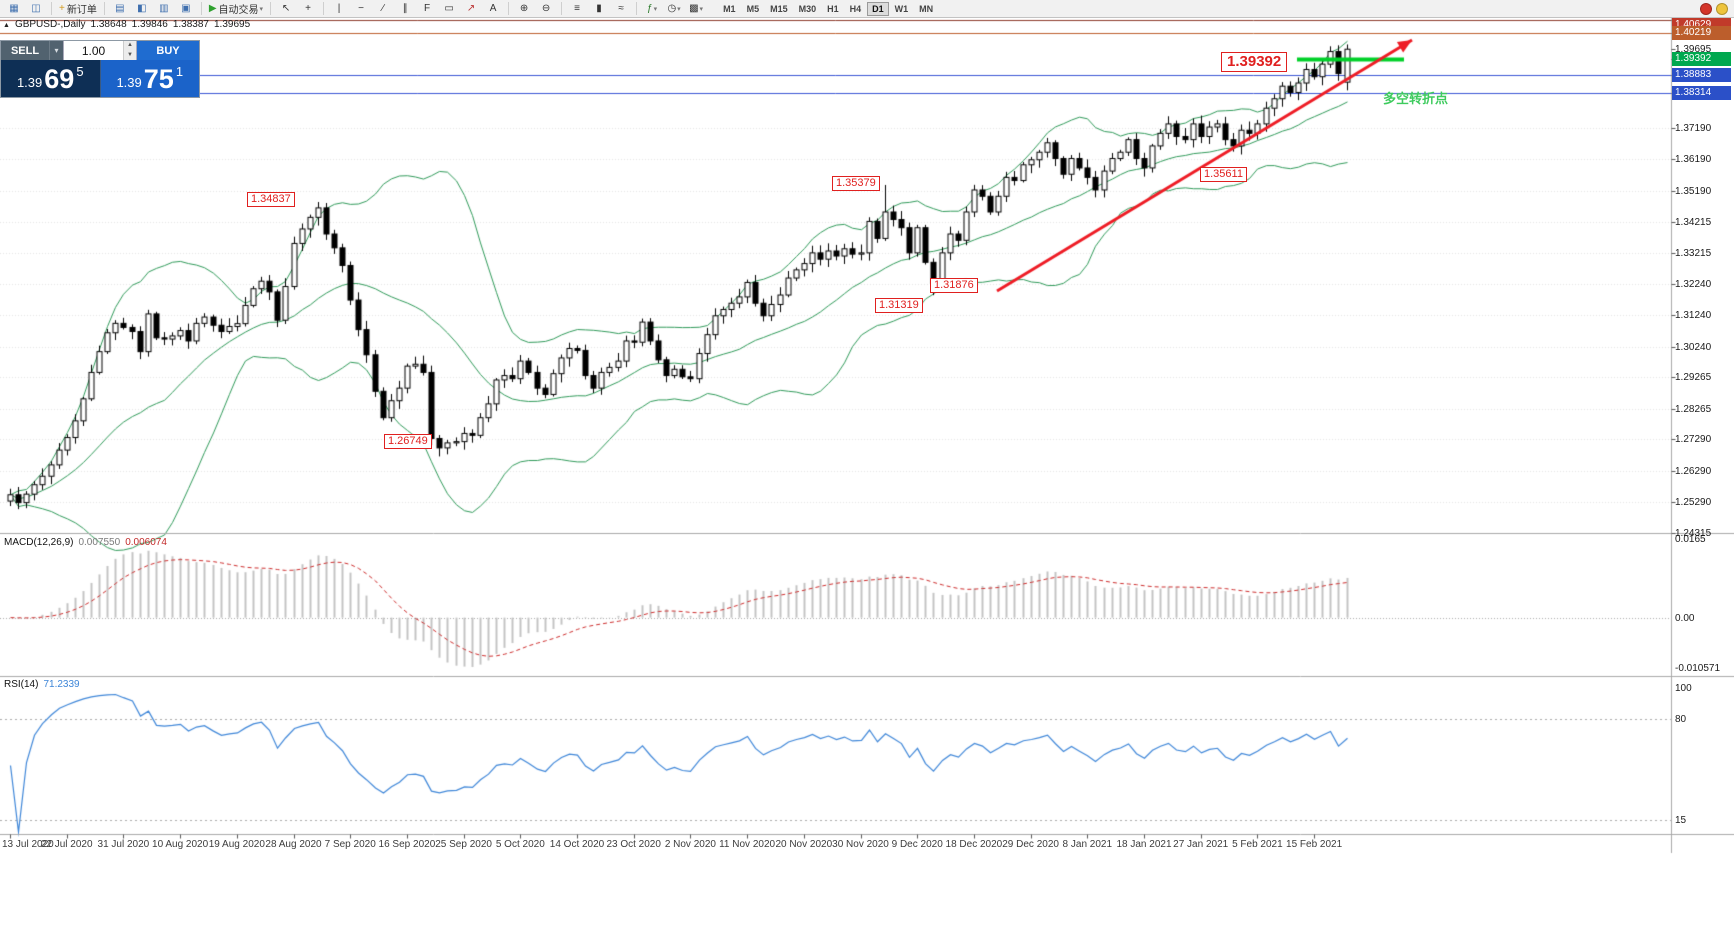  What do you see at coordinates (1701, 92) in the screenshot?
I see `price-line-label: 1.38314` at bounding box center [1701, 92].